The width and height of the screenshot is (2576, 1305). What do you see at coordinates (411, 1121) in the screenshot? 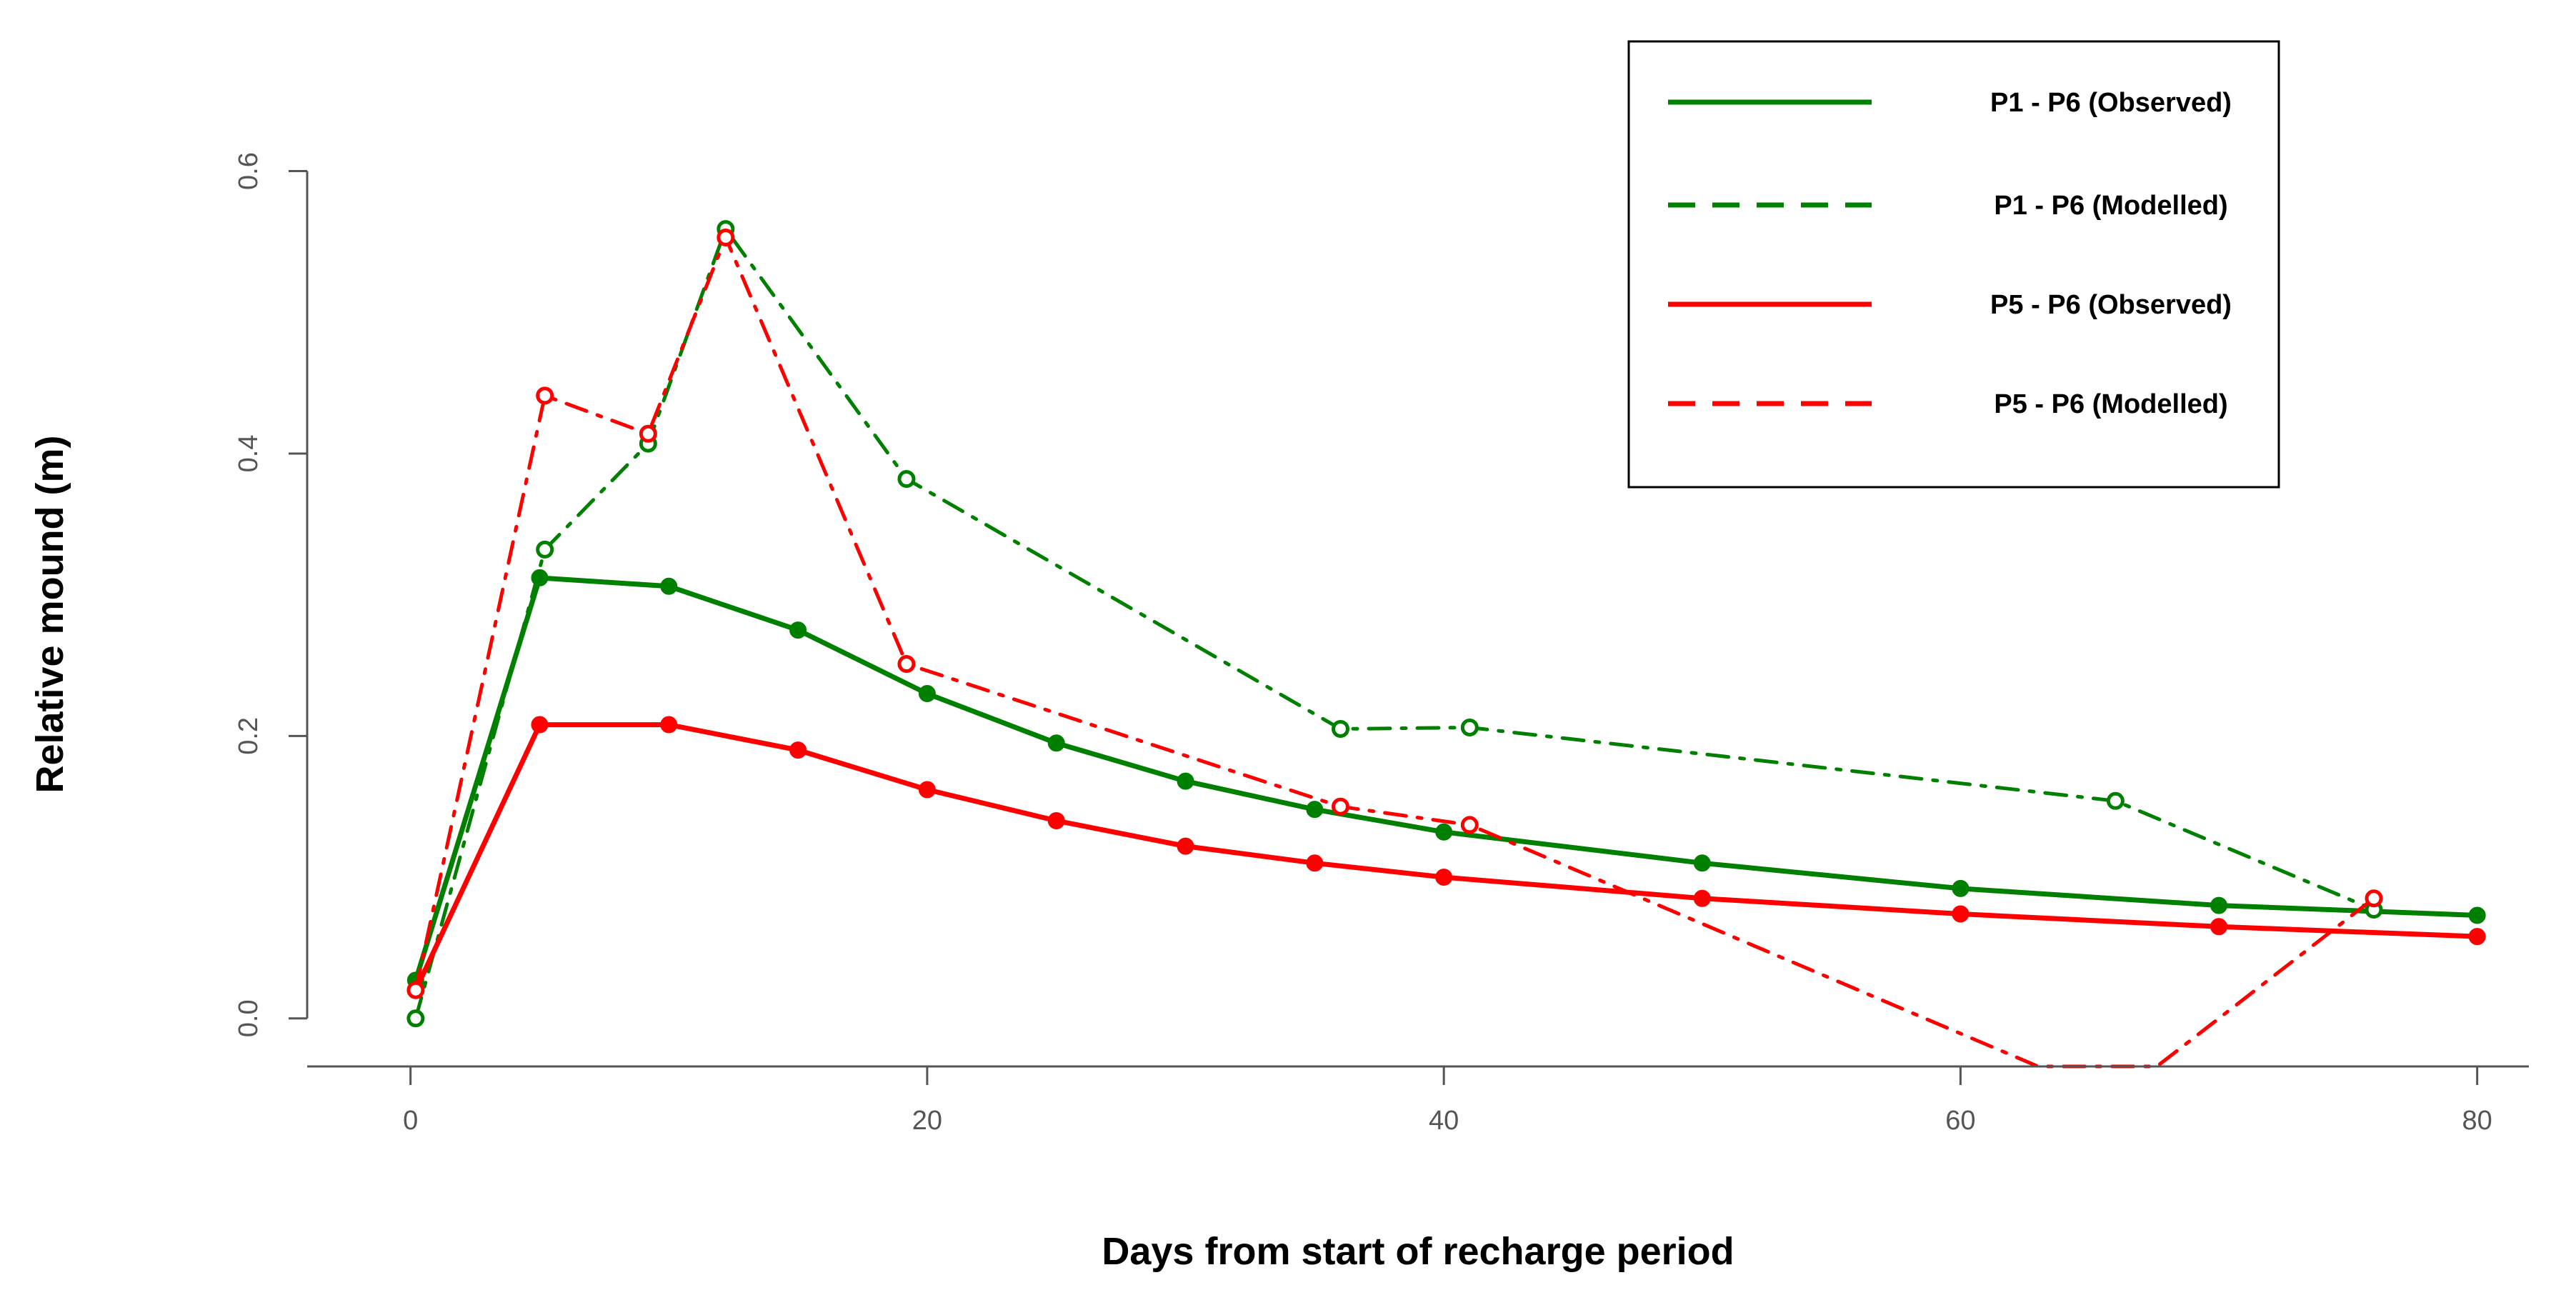
I see `x-tick-label: 0` at bounding box center [411, 1121].